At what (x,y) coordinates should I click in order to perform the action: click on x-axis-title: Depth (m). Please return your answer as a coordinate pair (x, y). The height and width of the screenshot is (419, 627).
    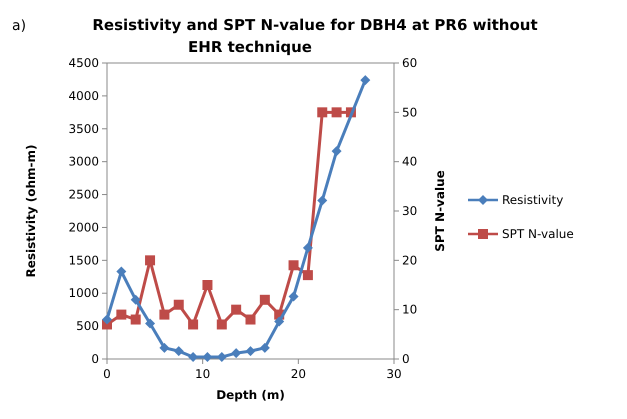
    Looking at the image, I should click on (250, 395).